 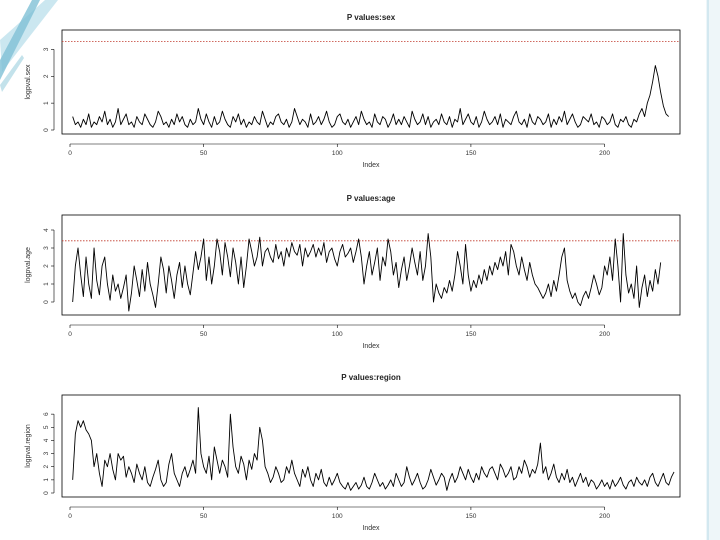 What do you see at coordinates (46, 427) in the screenshot?
I see `y-tick-label: 5` at bounding box center [46, 427].